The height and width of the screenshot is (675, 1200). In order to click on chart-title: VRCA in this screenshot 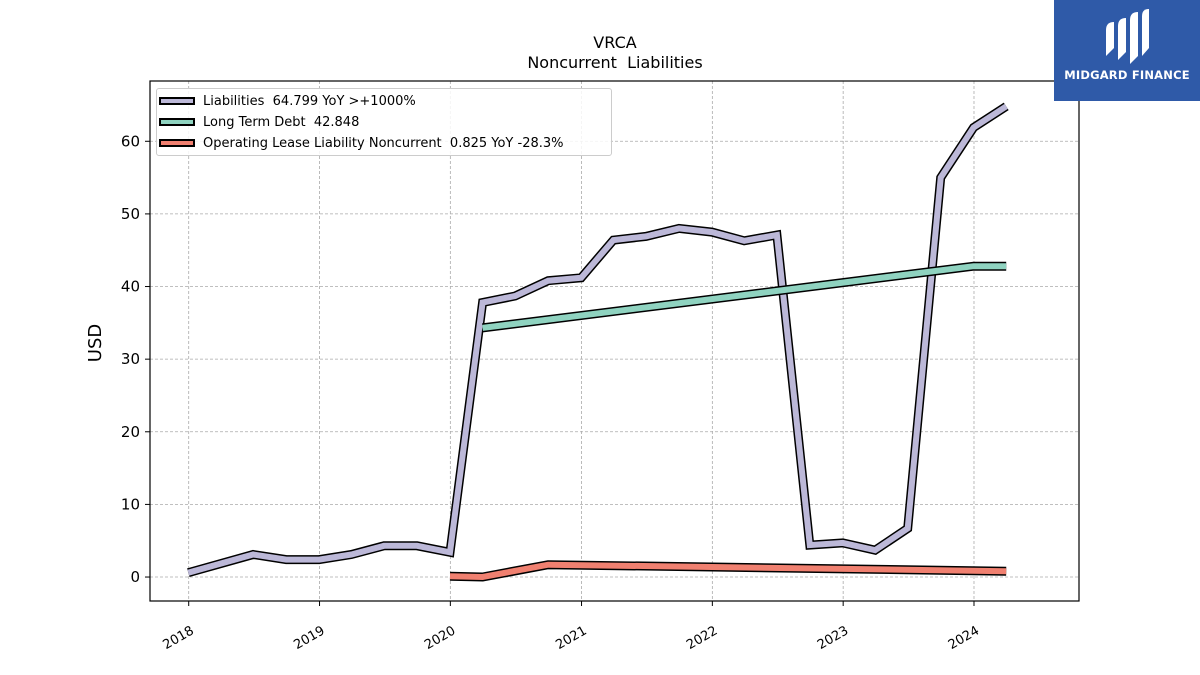, I will do `click(615, 42)`.